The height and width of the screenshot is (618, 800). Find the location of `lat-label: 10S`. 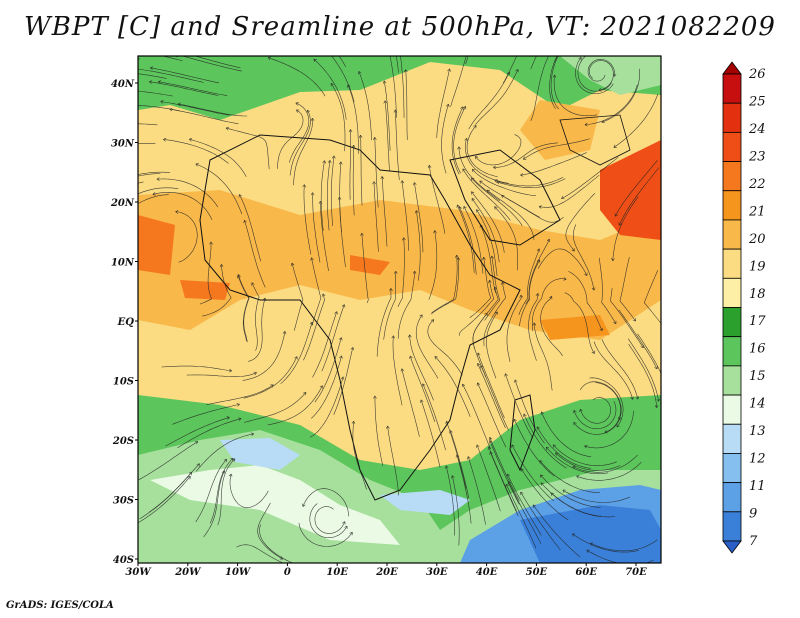

lat-label: 10S is located at coordinates (123, 382).